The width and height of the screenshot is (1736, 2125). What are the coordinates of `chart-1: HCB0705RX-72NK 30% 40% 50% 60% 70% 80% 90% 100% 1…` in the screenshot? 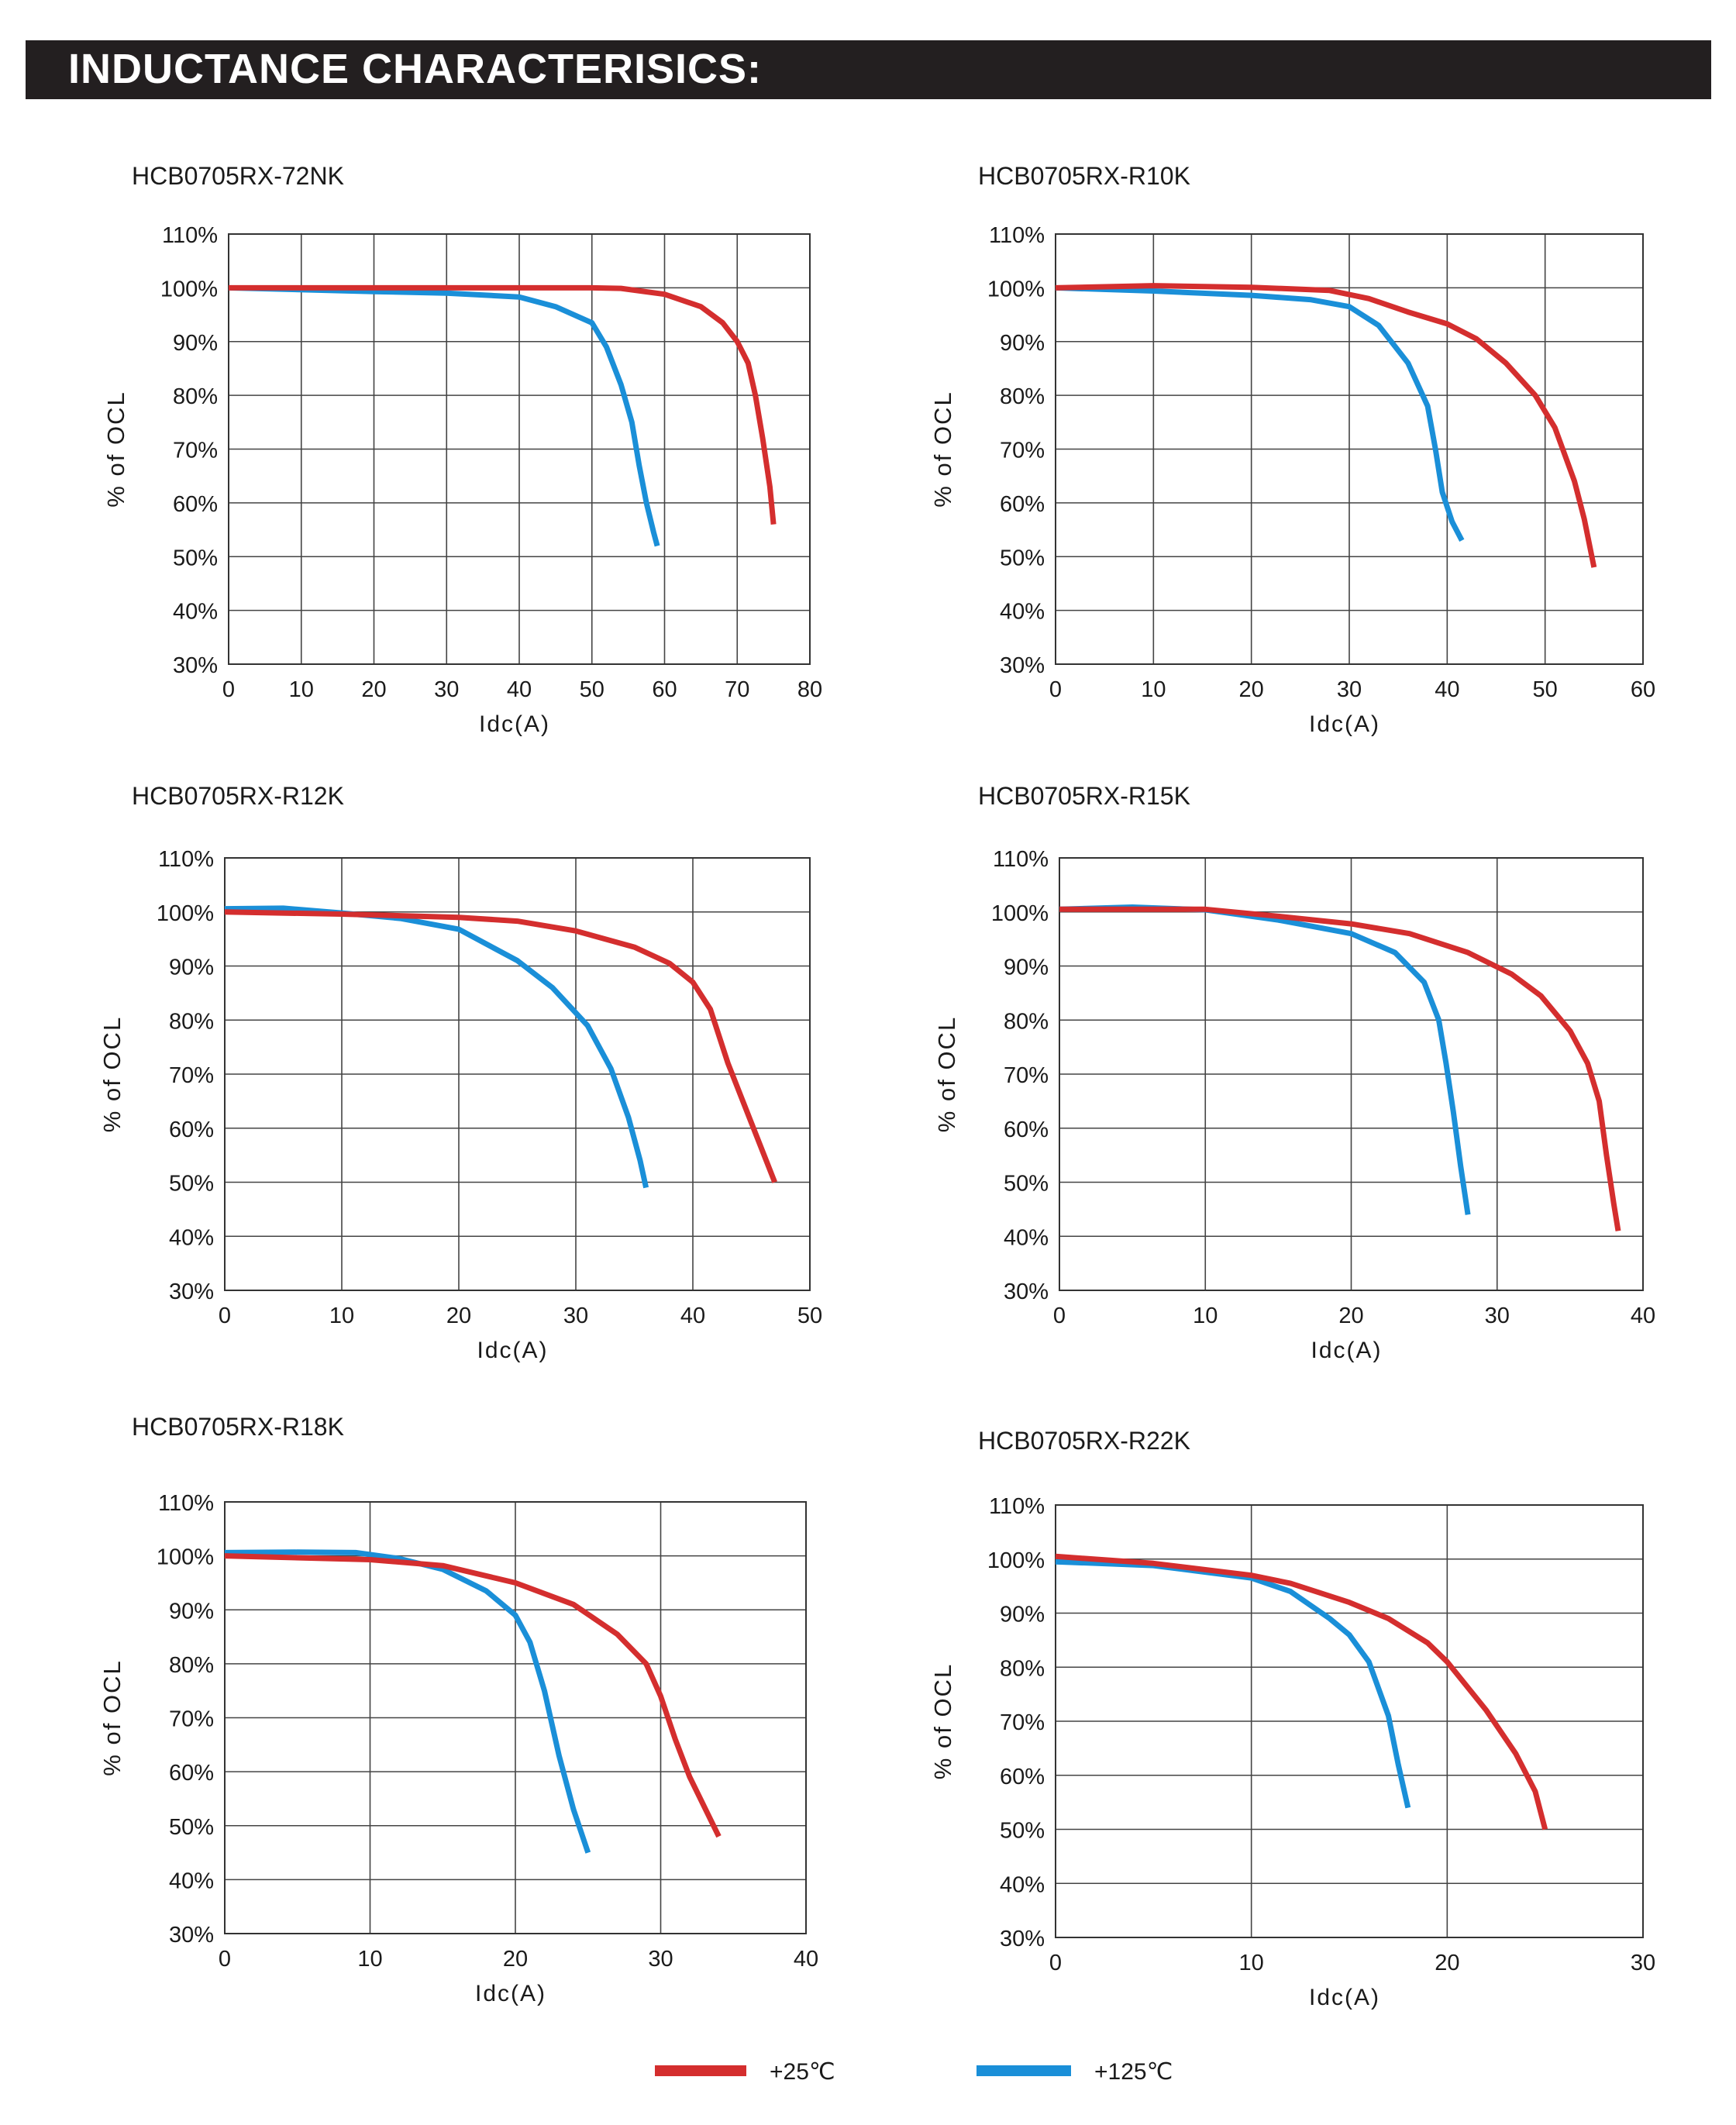 It's located at (462, 449).